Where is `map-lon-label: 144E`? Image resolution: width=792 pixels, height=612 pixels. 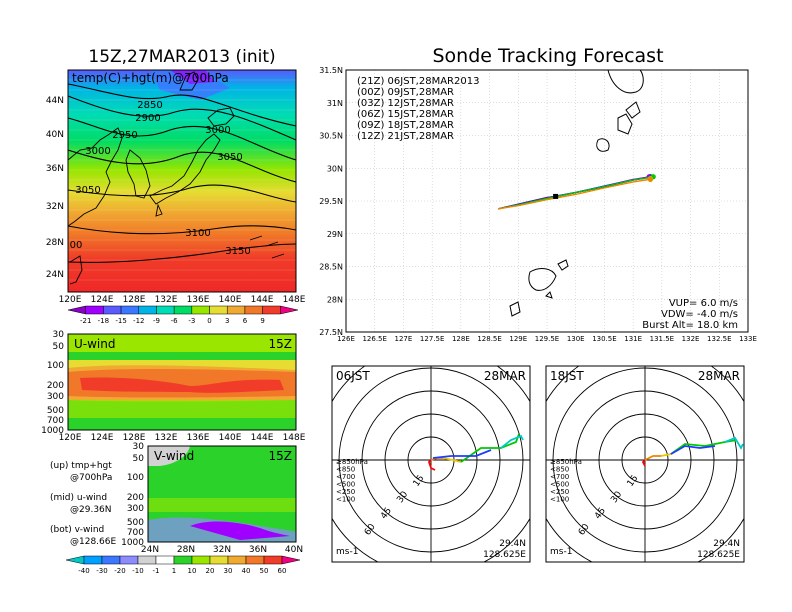
map-lon-label: 144E is located at coordinates (262, 300).